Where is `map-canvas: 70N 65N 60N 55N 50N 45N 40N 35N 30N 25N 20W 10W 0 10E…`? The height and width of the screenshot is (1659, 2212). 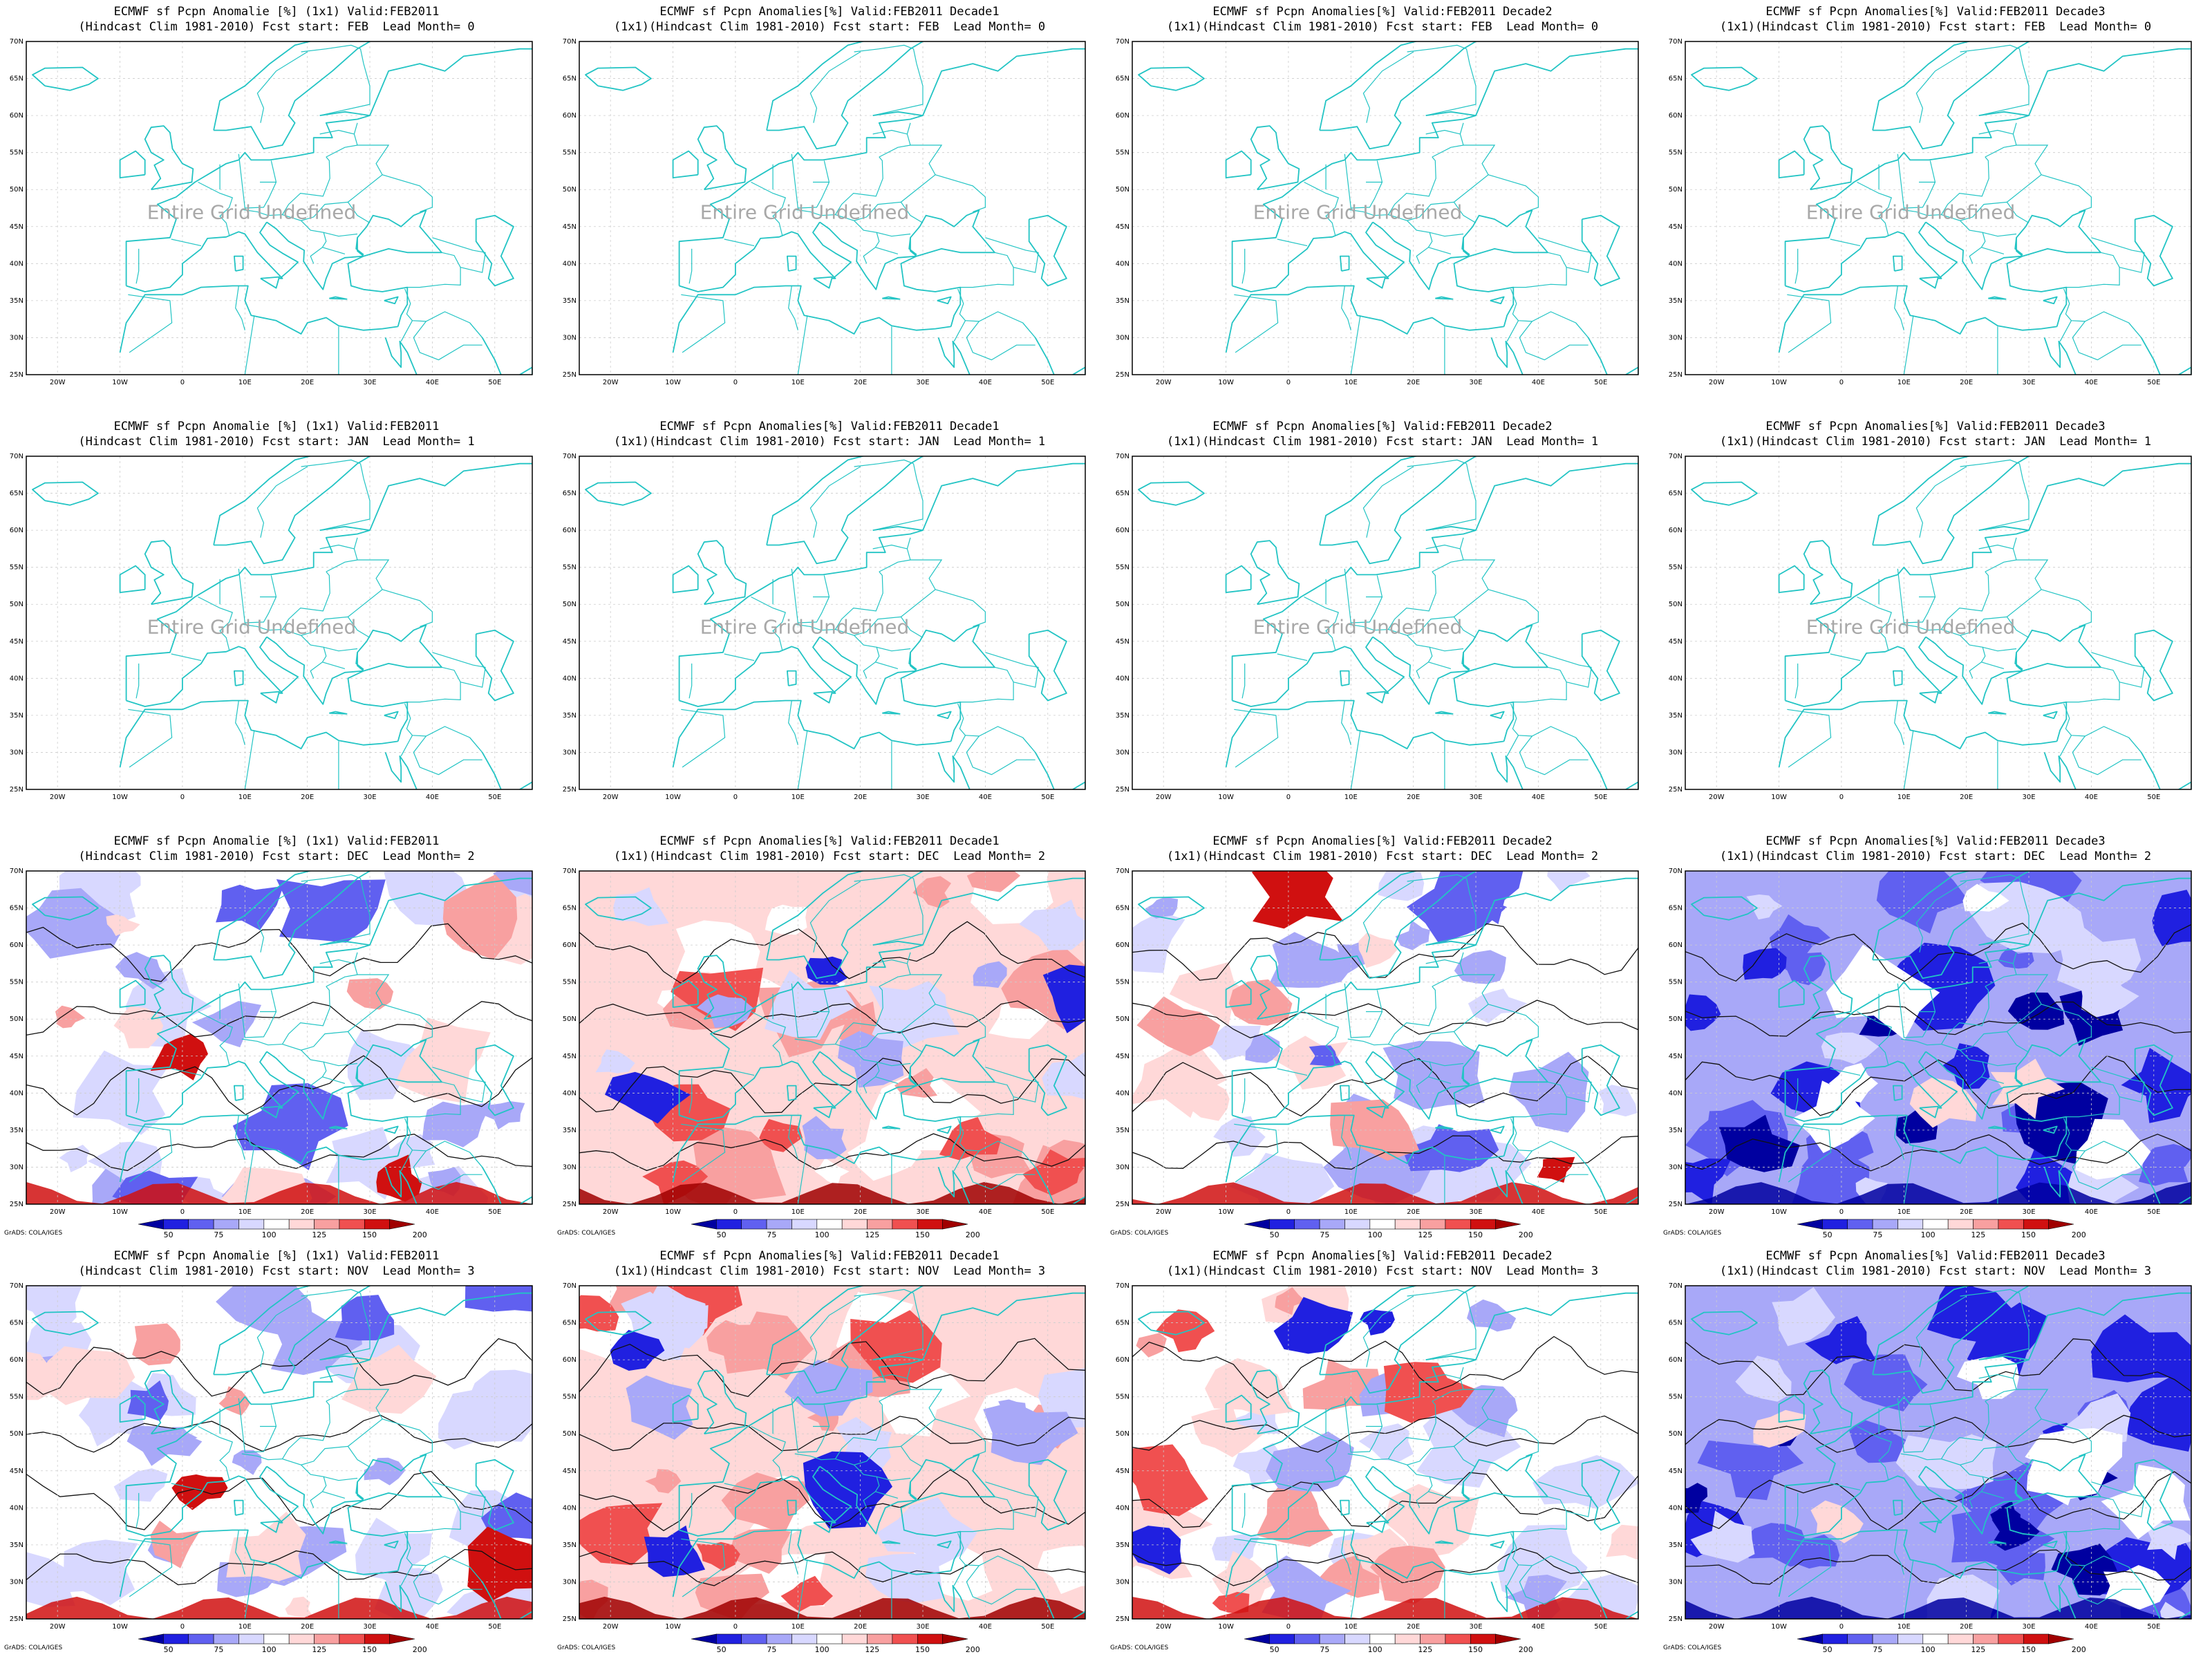 map-canvas: 70N 65N 60N 55N 50N 45N 40N 35N 30N 25N 20W 10W 0 10E… is located at coordinates (1374, 1053).